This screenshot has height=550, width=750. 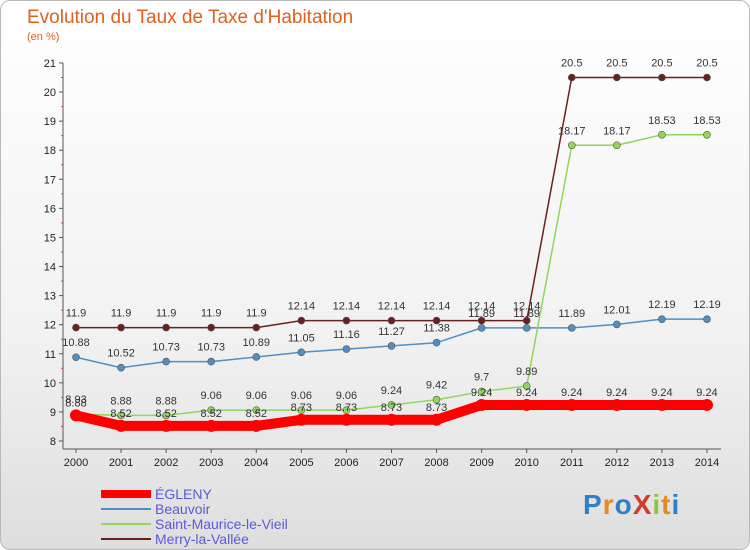 I want to click on legend-label: ÉGLENY, so click(x=183, y=494).